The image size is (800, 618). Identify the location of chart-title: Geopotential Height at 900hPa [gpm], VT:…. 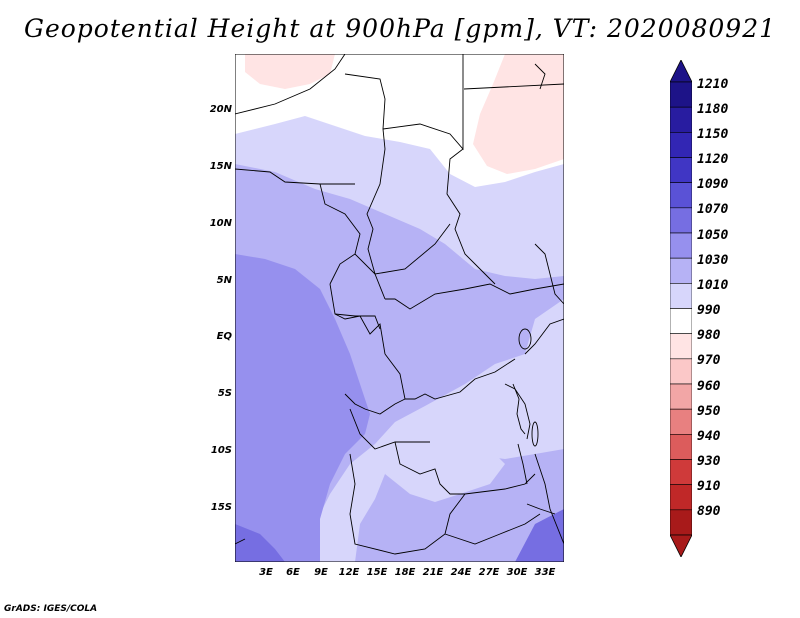
(400, 28).